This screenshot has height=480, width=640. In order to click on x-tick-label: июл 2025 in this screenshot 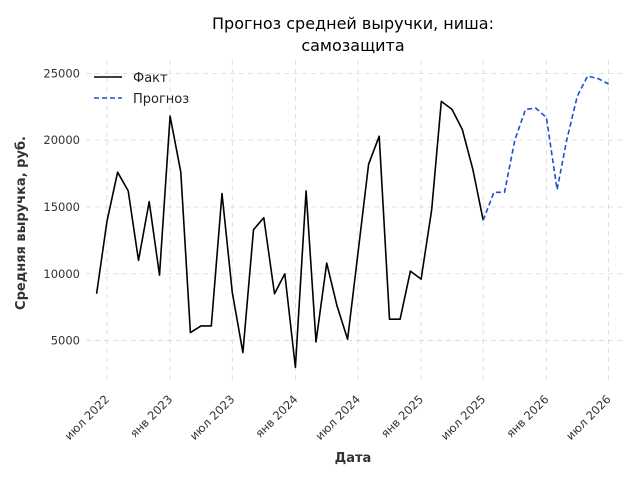, I will do `click(463, 417)`.